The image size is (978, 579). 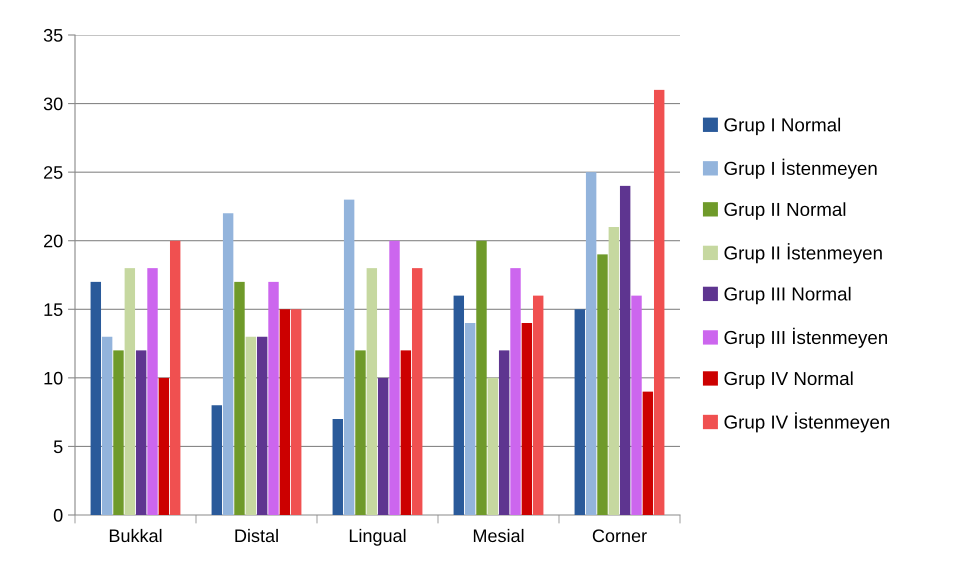 I want to click on x-tick-label: Distal, so click(x=256, y=535).